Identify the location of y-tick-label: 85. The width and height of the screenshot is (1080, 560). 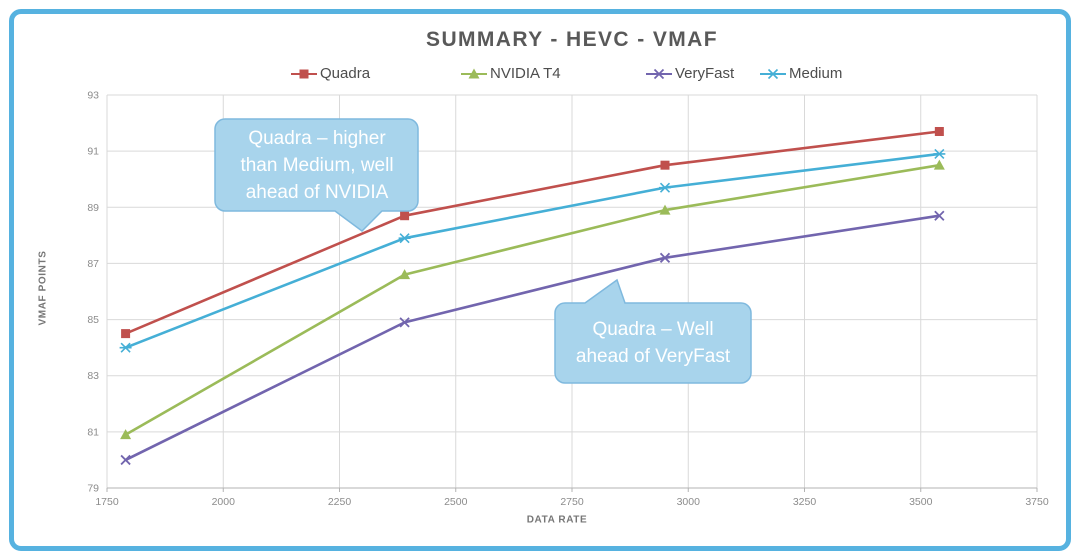
(93, 320).